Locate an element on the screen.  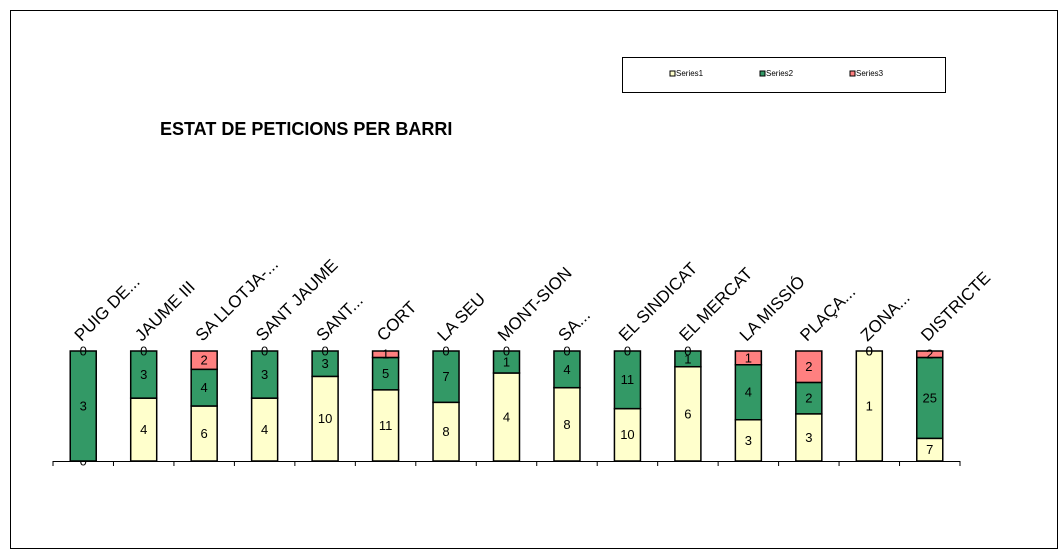
legend-label: Series3 is located at coordinates (870, 73).